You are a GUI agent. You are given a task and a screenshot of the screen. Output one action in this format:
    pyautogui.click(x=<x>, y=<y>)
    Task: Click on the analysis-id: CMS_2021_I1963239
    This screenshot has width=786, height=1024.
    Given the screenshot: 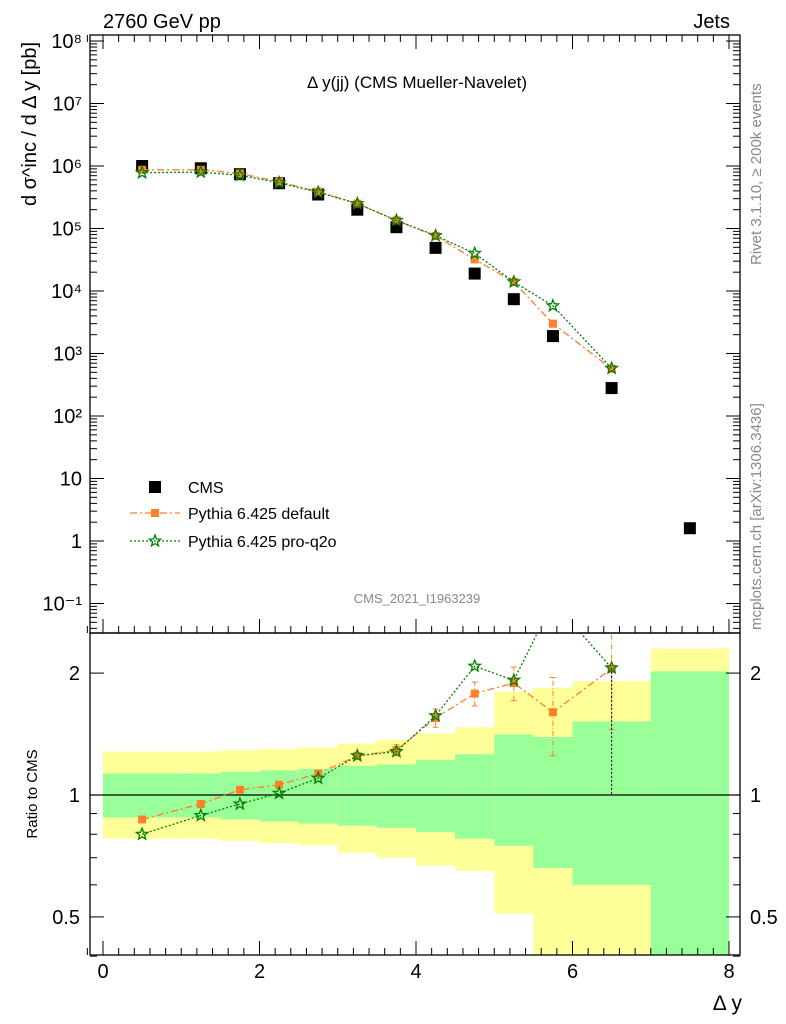 What is the action you would take?
    pyautogui.click(x=417, y=598)
    